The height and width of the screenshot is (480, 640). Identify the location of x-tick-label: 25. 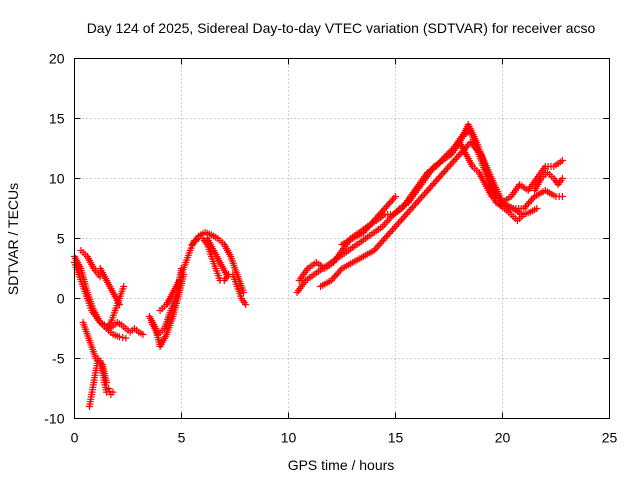
(610, 438).